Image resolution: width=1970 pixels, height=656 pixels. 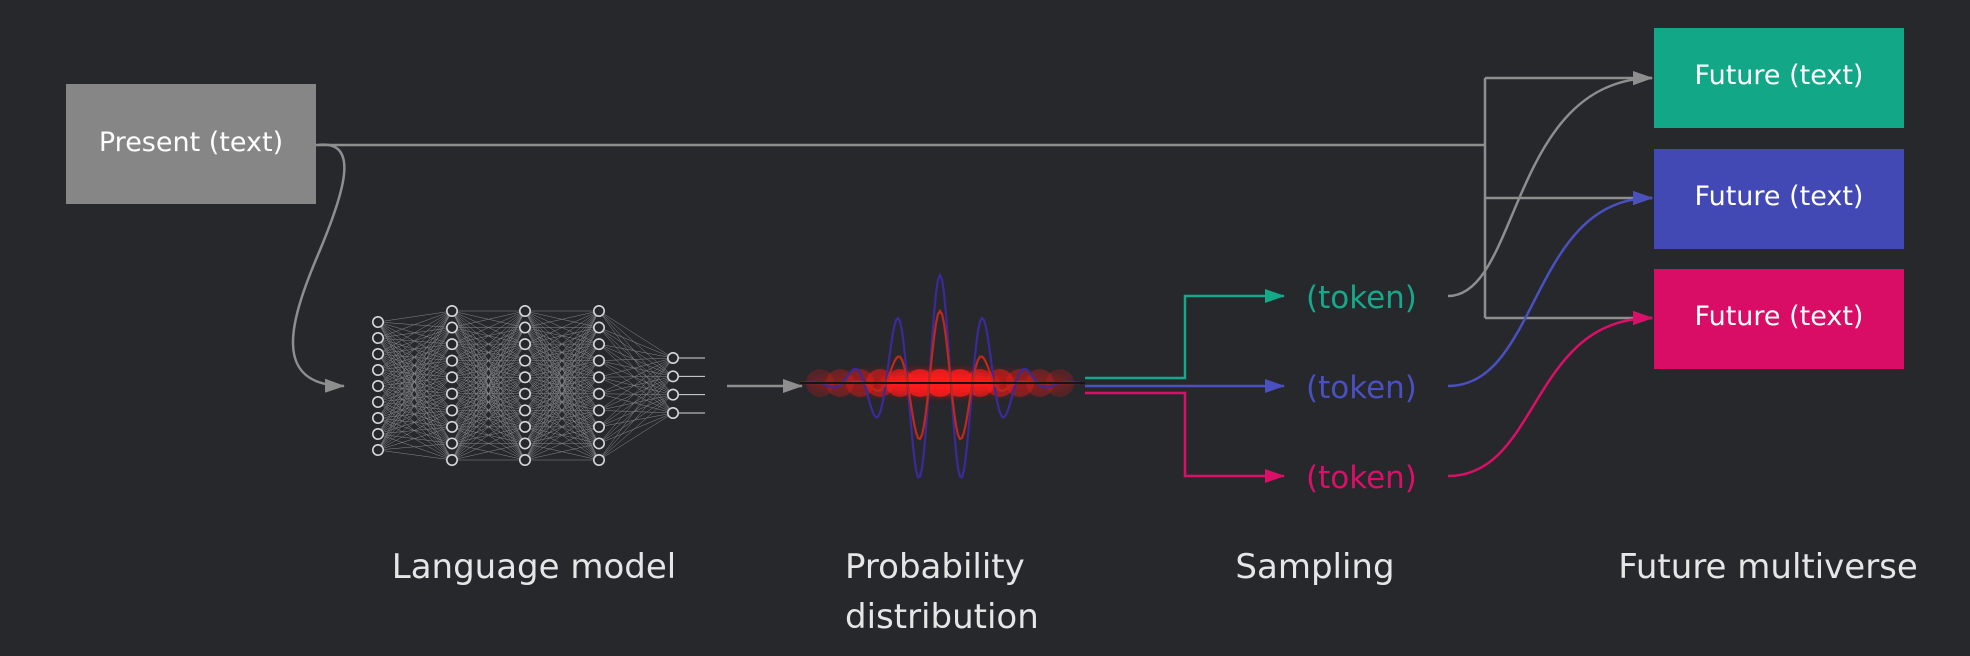 I want to click on token-to-future-curves, so click(x=1550, y=274).